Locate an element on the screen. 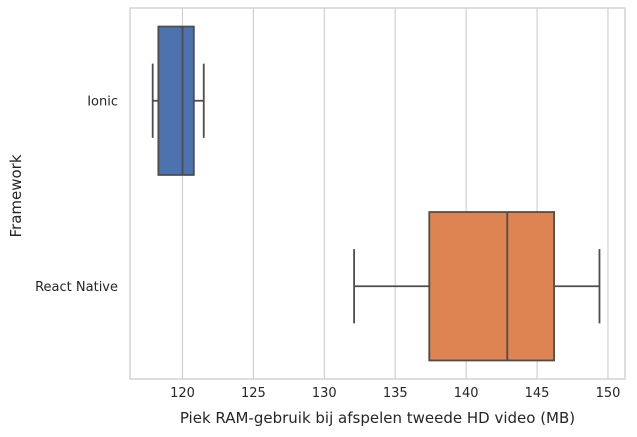  y-category-label-0: Ionic is located at coordinates (102, 101).